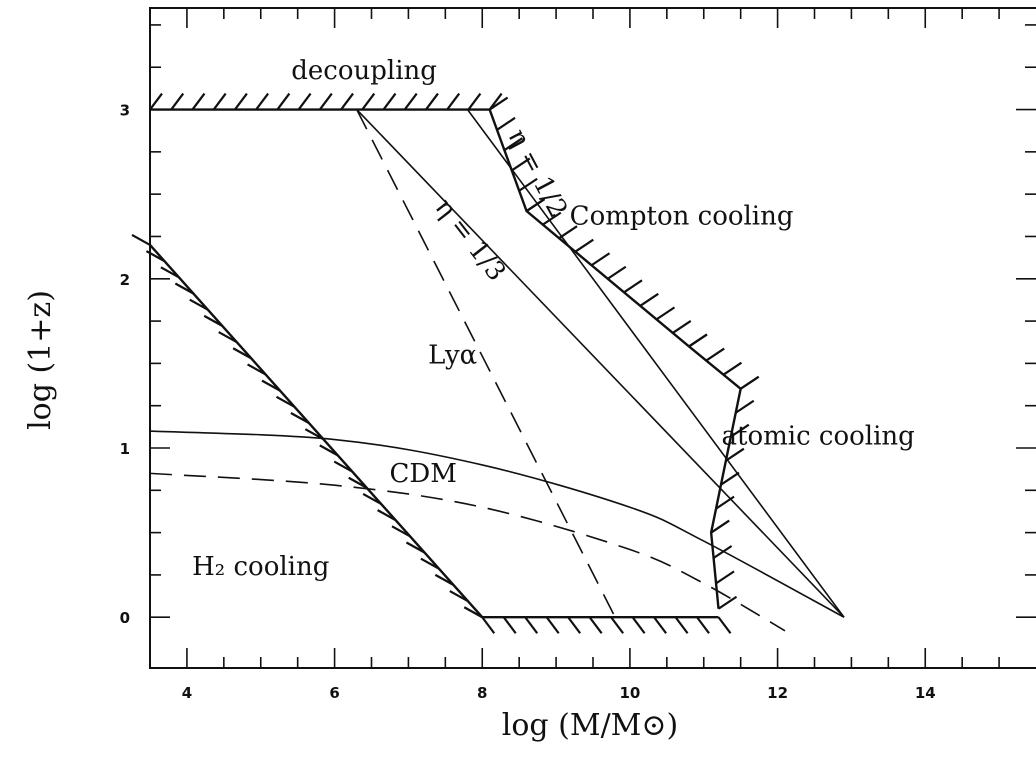 The image size is (1036, 757). Describe the element at coordinates (467, 552) in the screenshot. I see `series-dashed-cdm` at that location.